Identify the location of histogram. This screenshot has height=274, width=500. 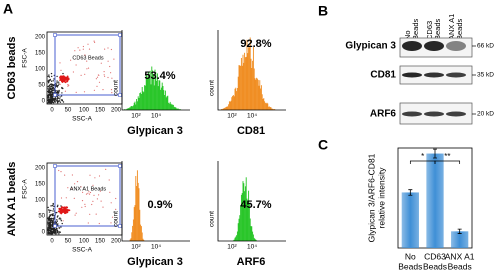
(152, 88).